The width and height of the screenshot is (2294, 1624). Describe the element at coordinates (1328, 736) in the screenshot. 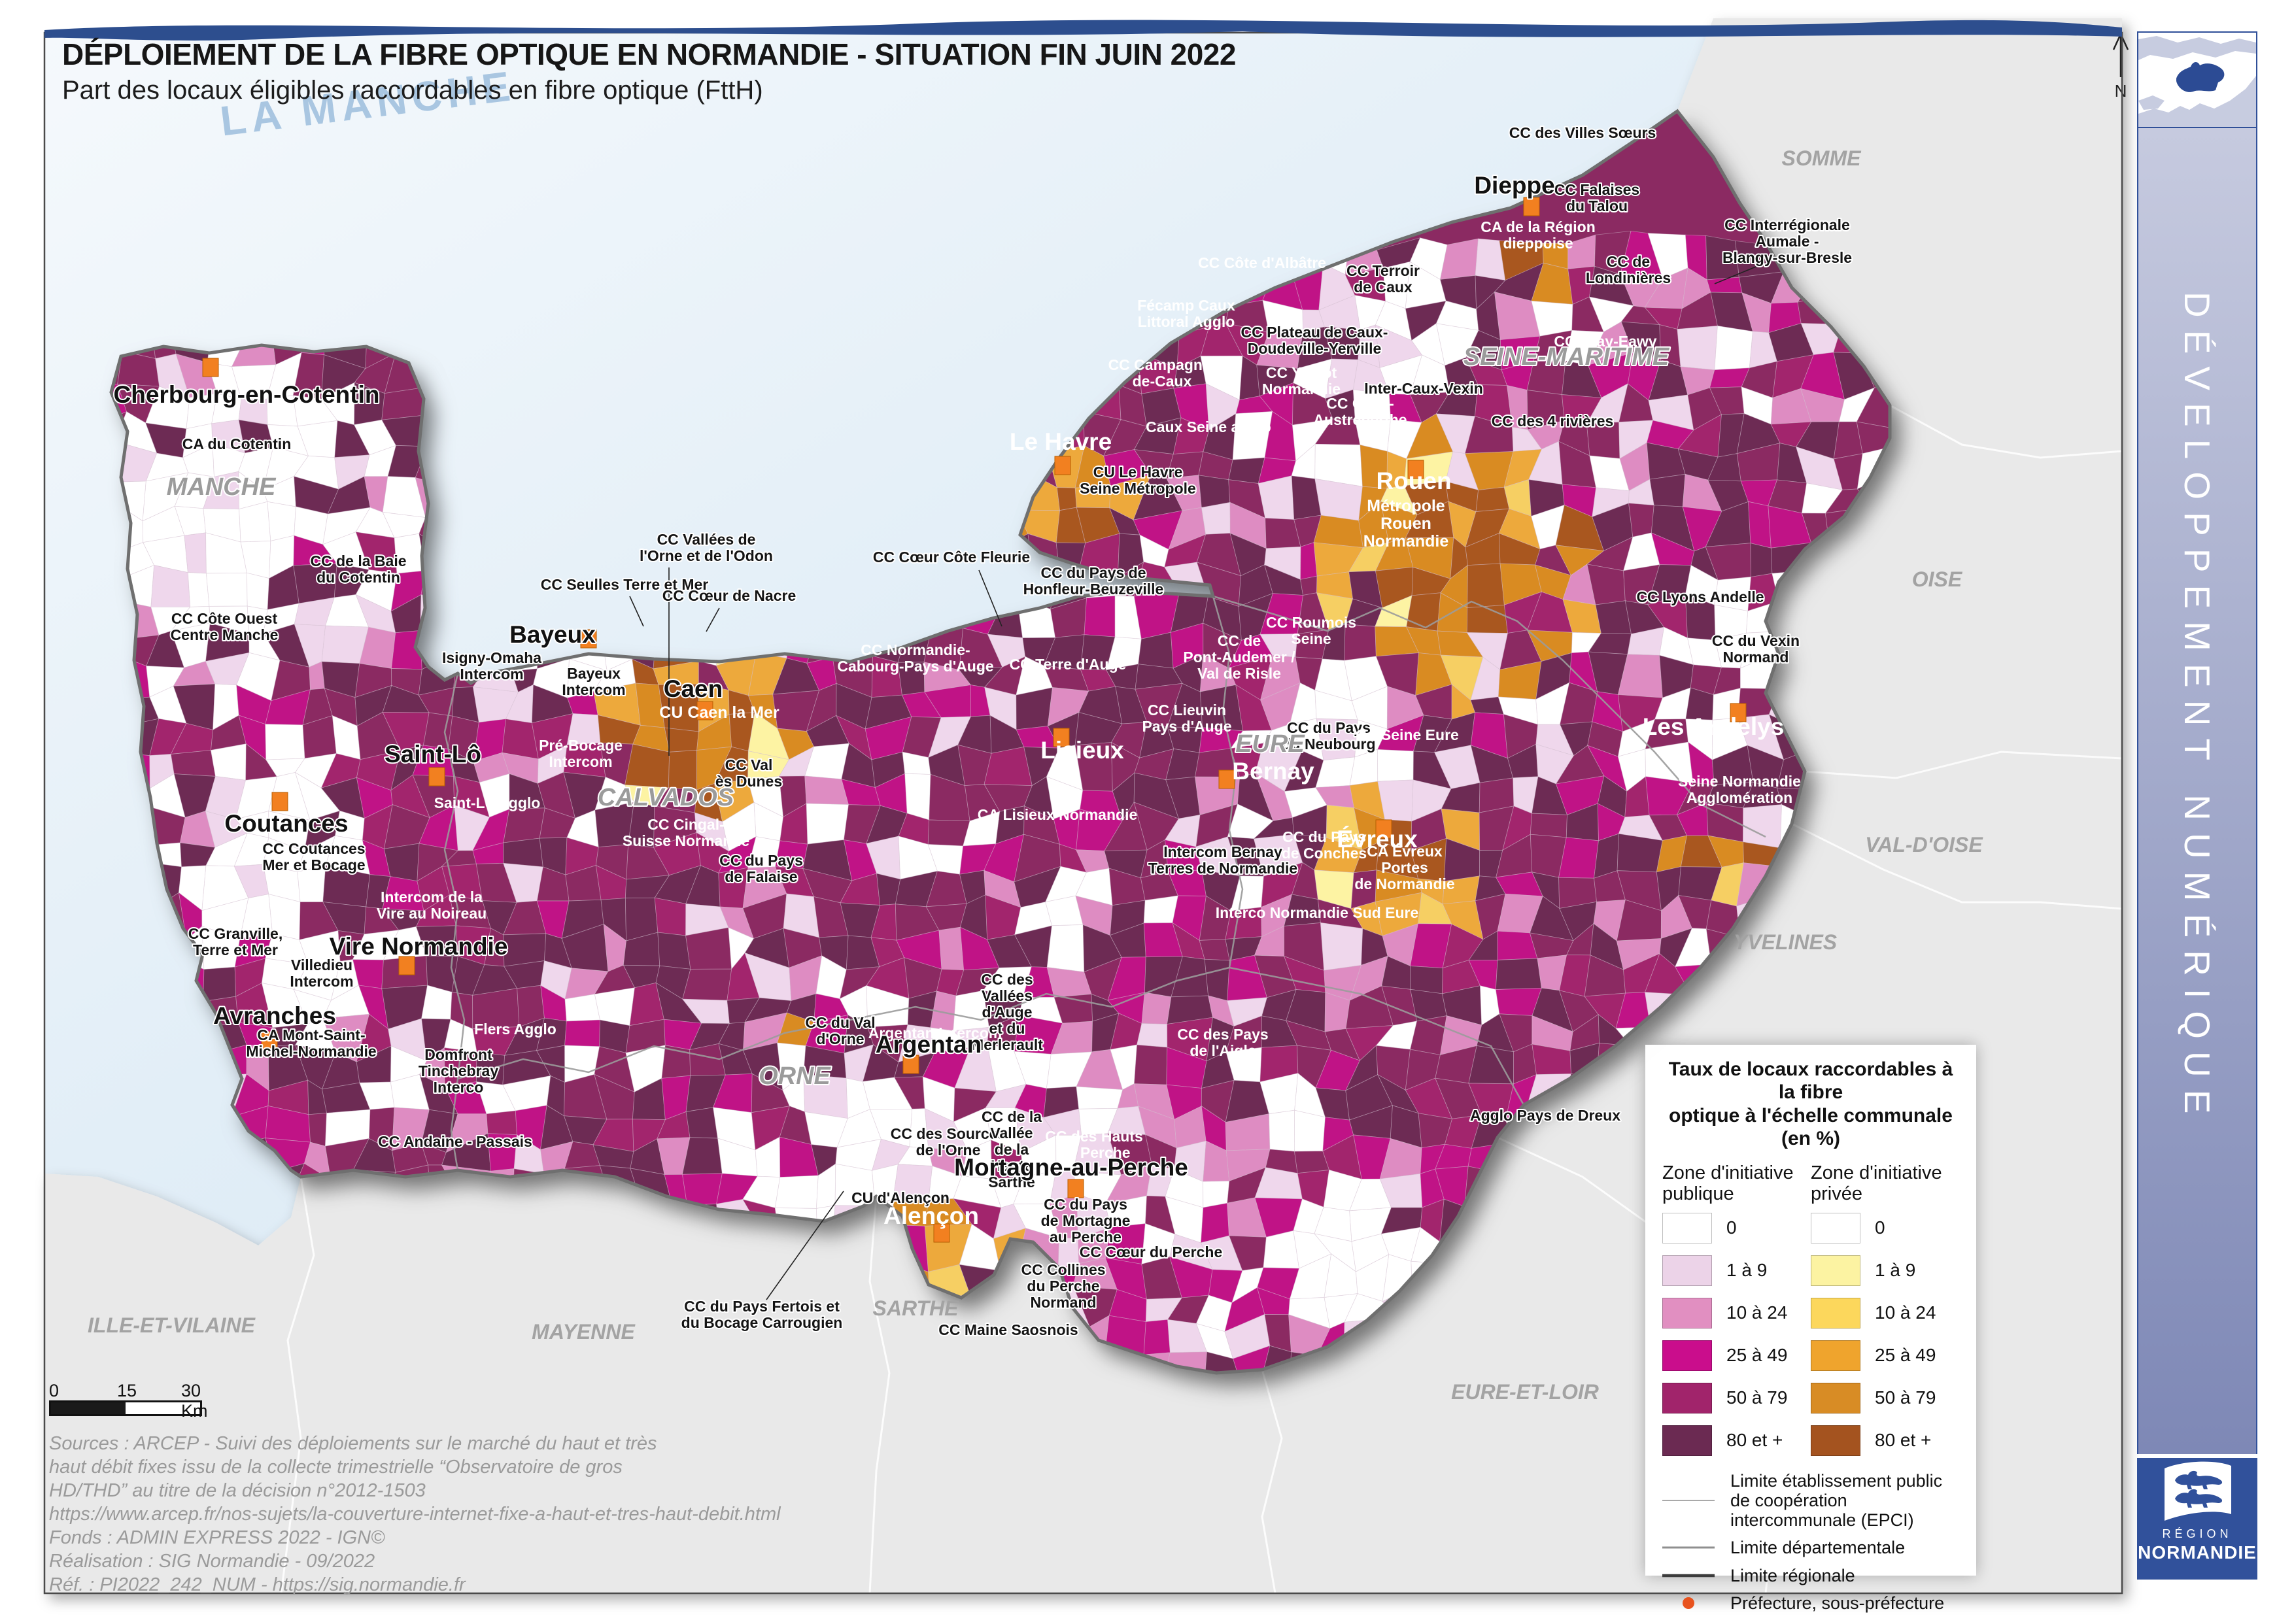

I see `epci-label: CC du Pays du Neubourg` at that location.